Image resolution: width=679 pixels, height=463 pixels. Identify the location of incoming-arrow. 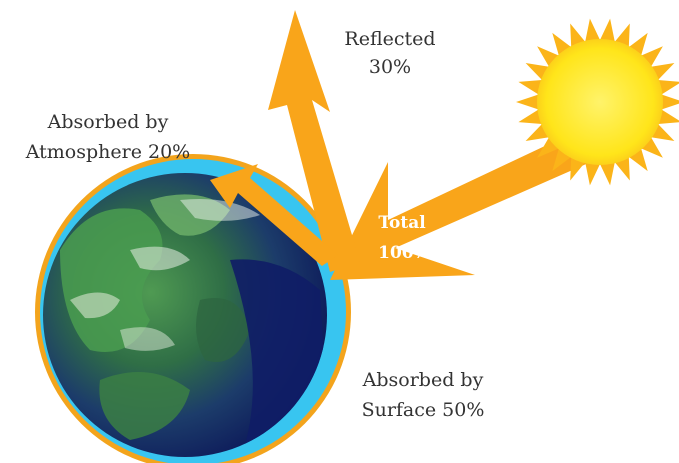
(474, 200).